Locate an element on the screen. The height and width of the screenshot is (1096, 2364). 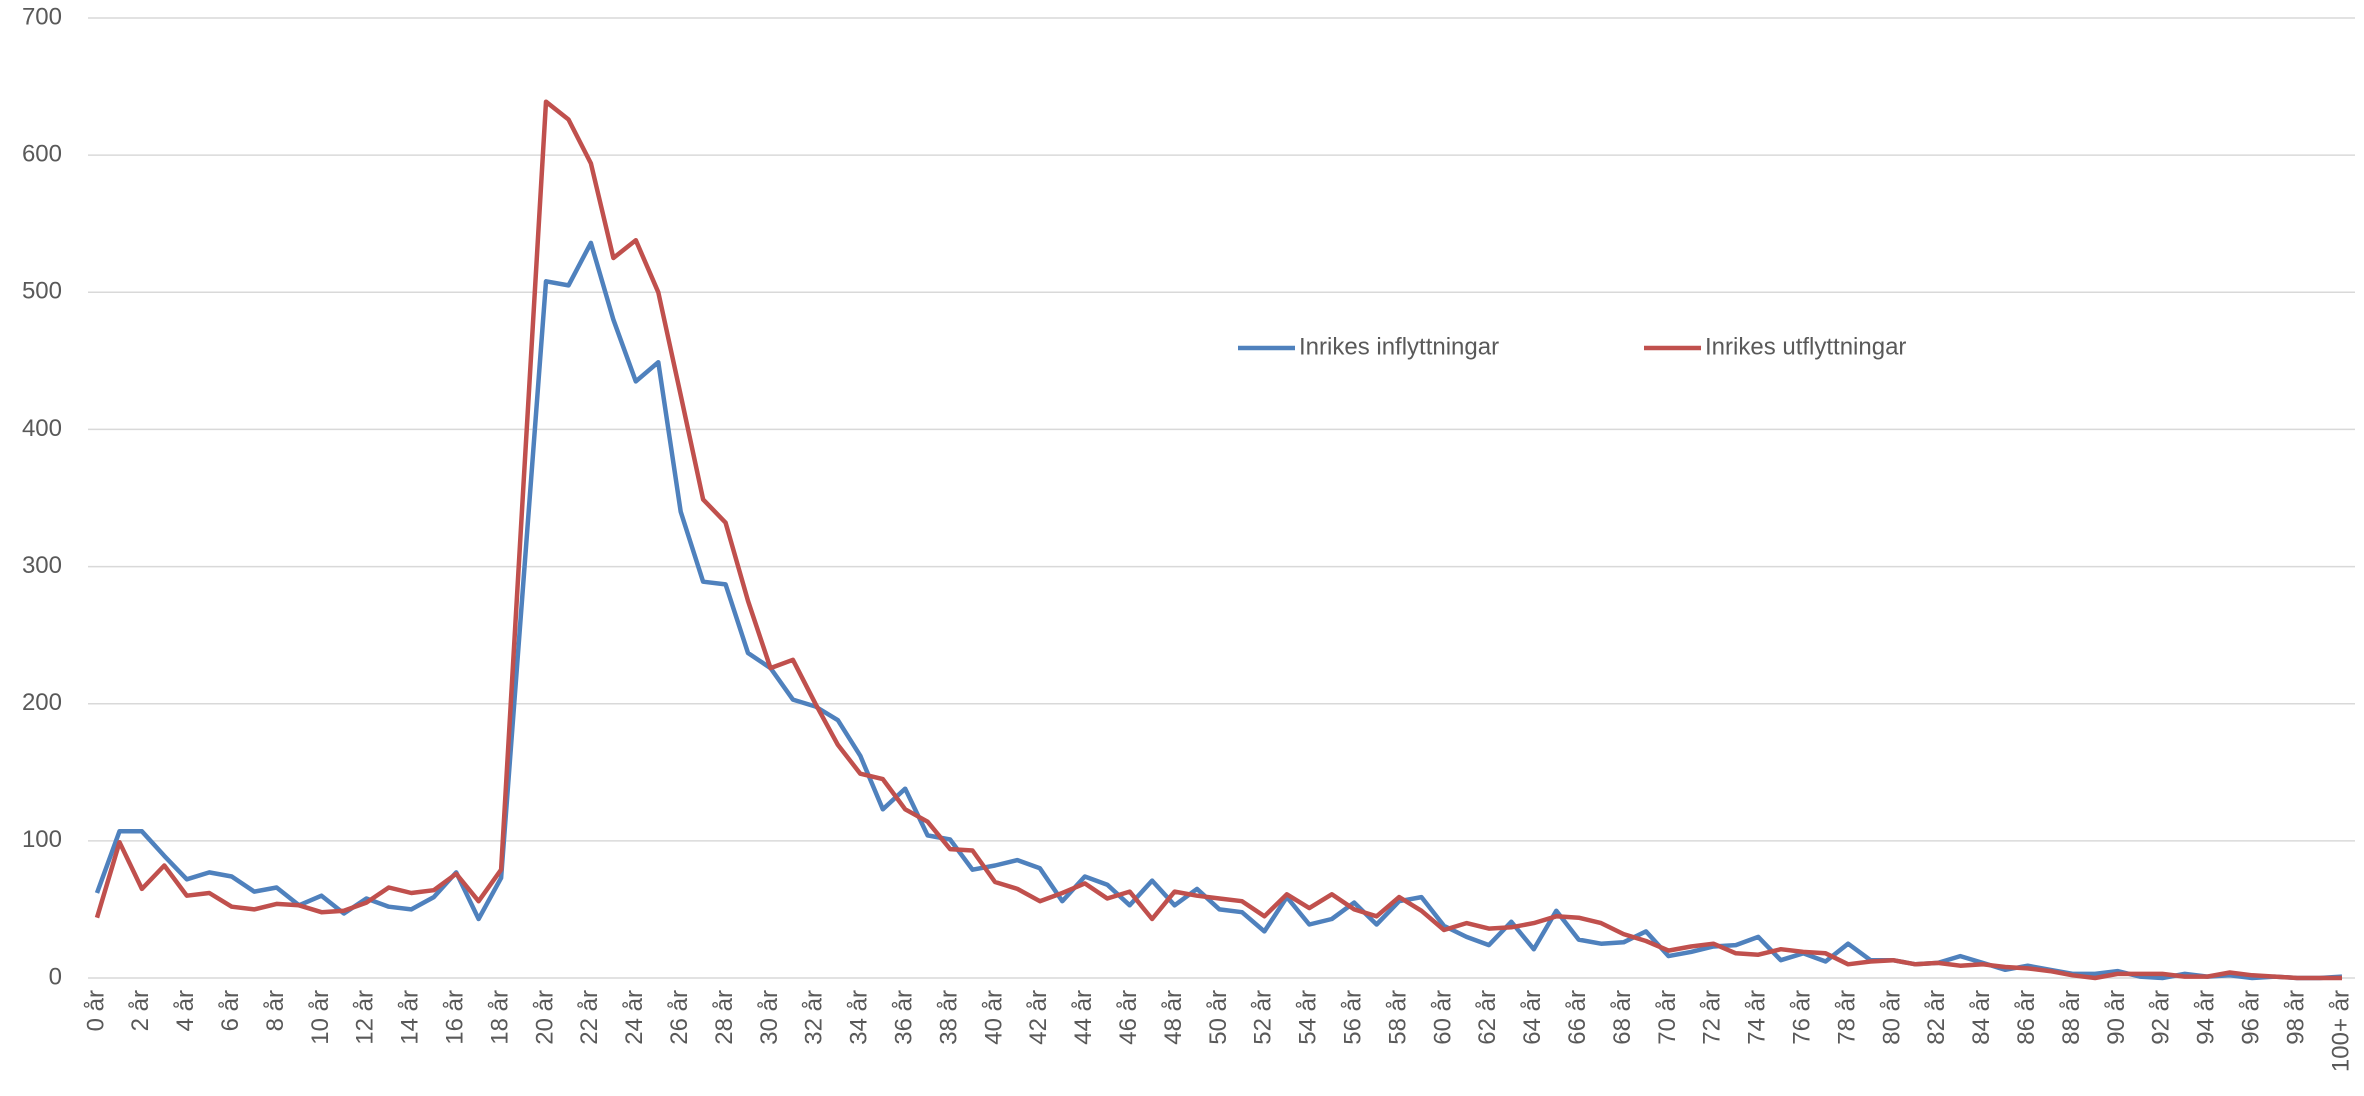
x-tick-label: 72 år is located at coordinates (1712, 1017).